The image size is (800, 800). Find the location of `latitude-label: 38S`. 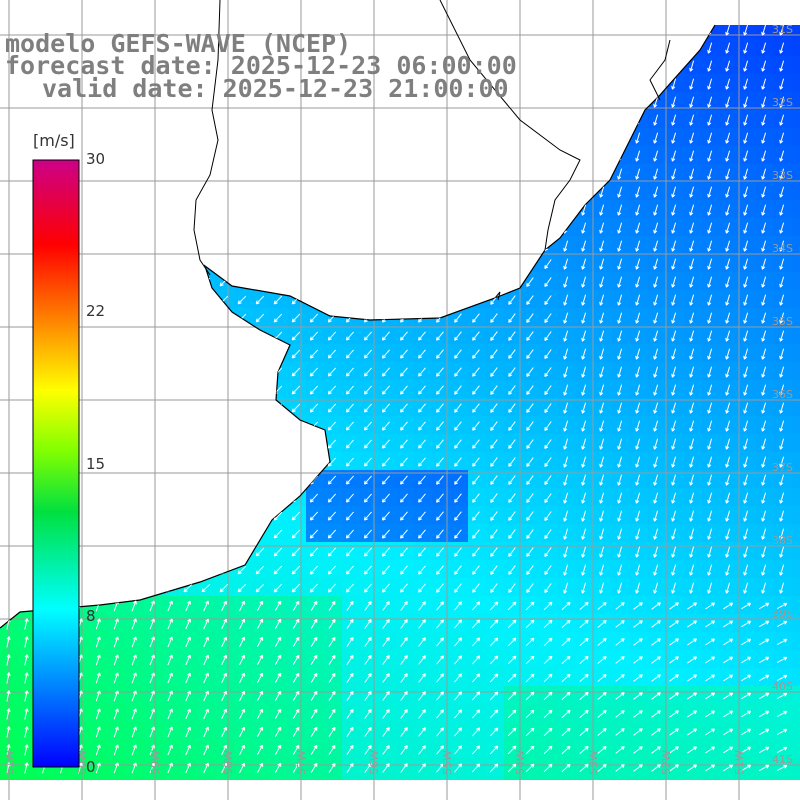

latitude-label: 38S is located at coordinates (782, 540).